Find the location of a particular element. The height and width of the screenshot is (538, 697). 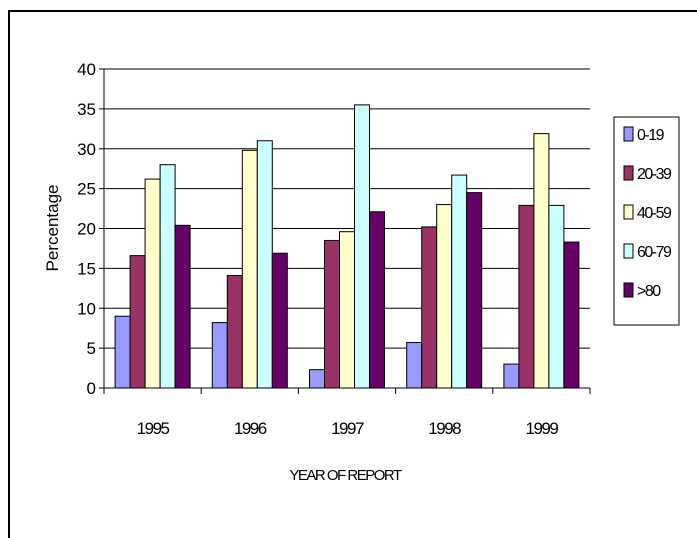

legend-label: >80 is located at coordinates (649, 291).